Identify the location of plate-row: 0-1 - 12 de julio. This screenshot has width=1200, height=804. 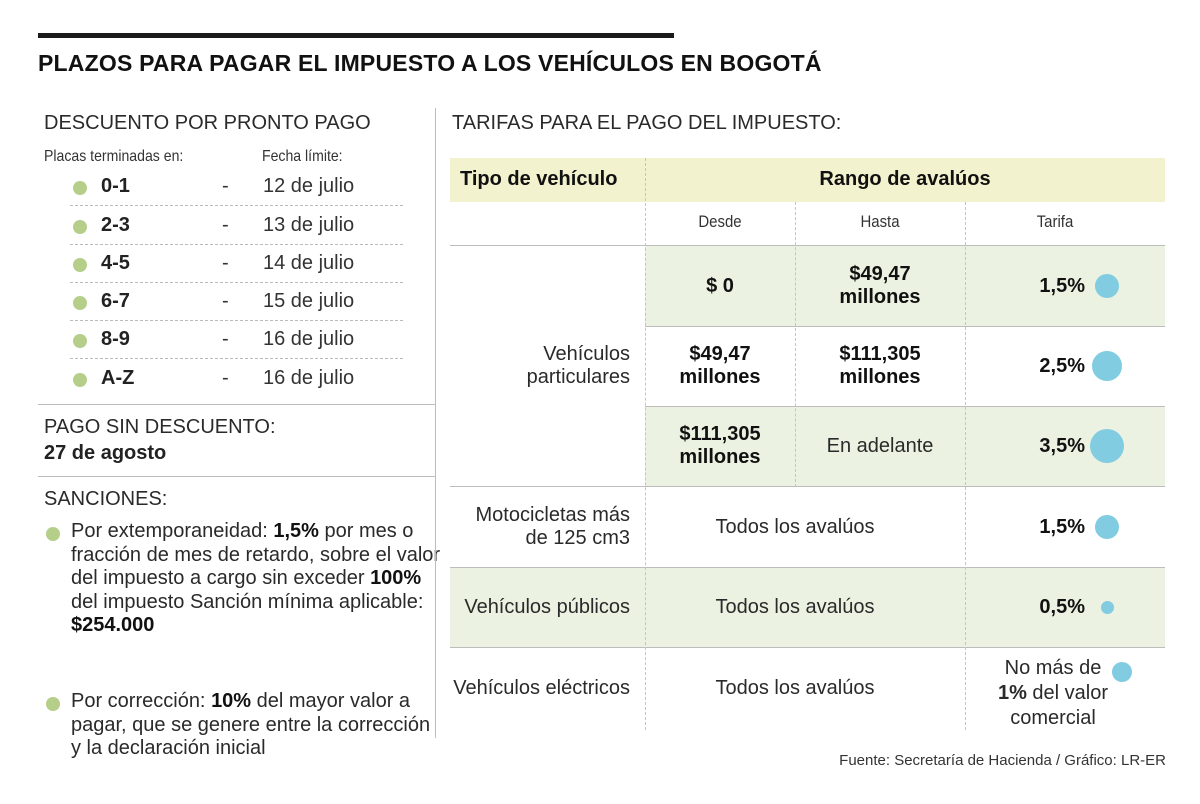
(236, 187).